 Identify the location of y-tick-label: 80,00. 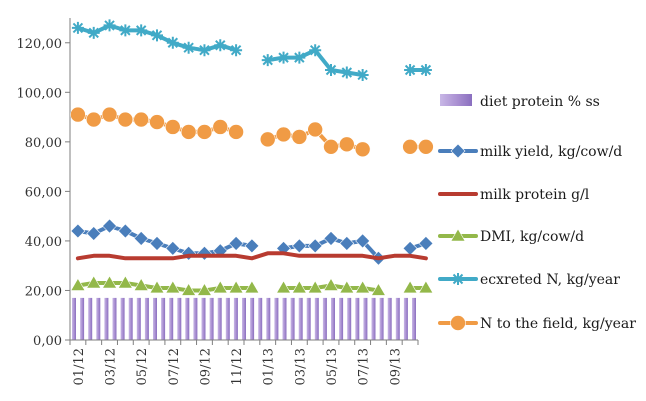
(43, 143).